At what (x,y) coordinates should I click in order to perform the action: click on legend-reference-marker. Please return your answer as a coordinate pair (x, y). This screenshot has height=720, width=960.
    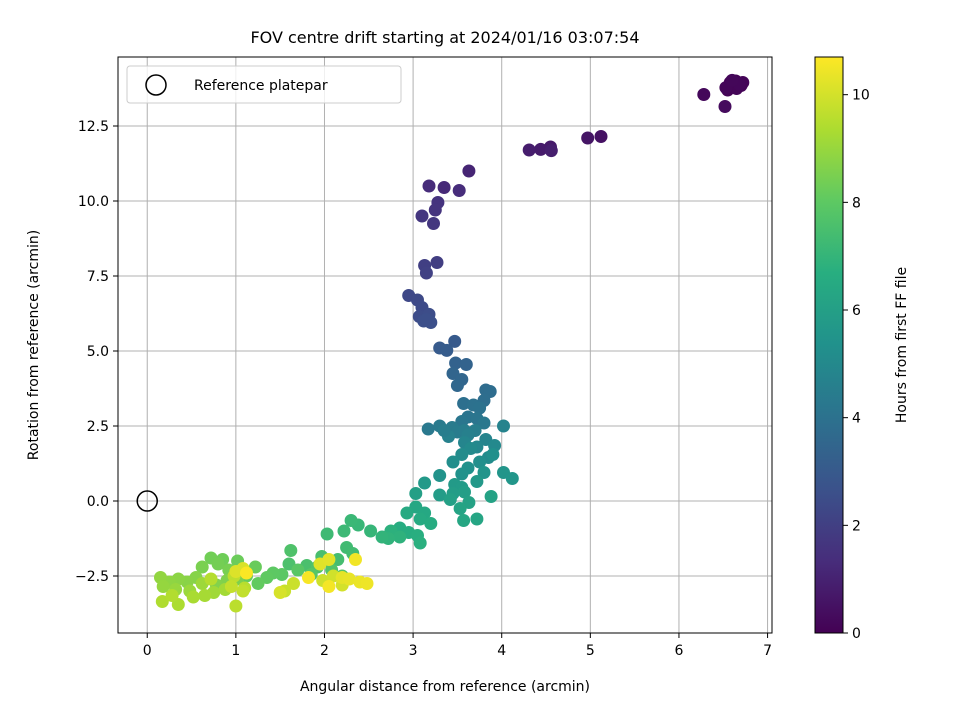
    Looking at the image, I should click on (156, 85).